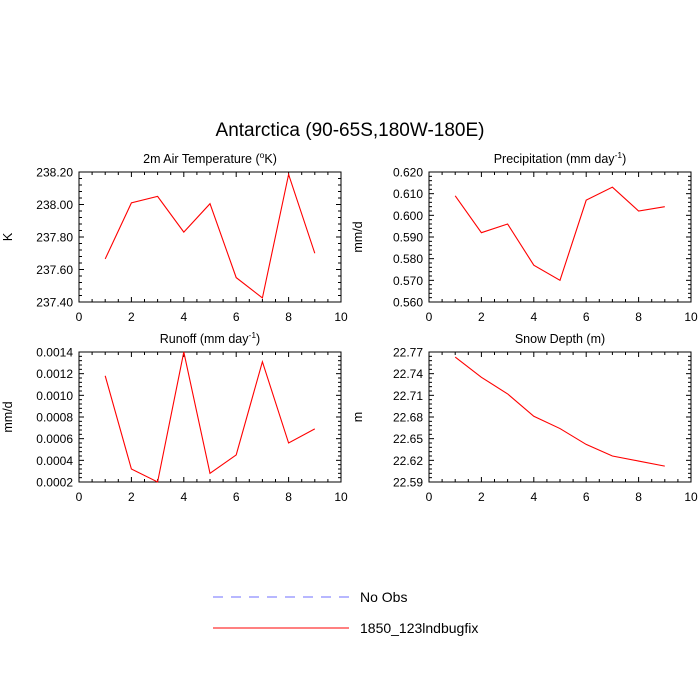 Image resolution: width=700 pixels, height=700 pixels. I want to click on y-tick-label: 22.65, so click(408, 439).